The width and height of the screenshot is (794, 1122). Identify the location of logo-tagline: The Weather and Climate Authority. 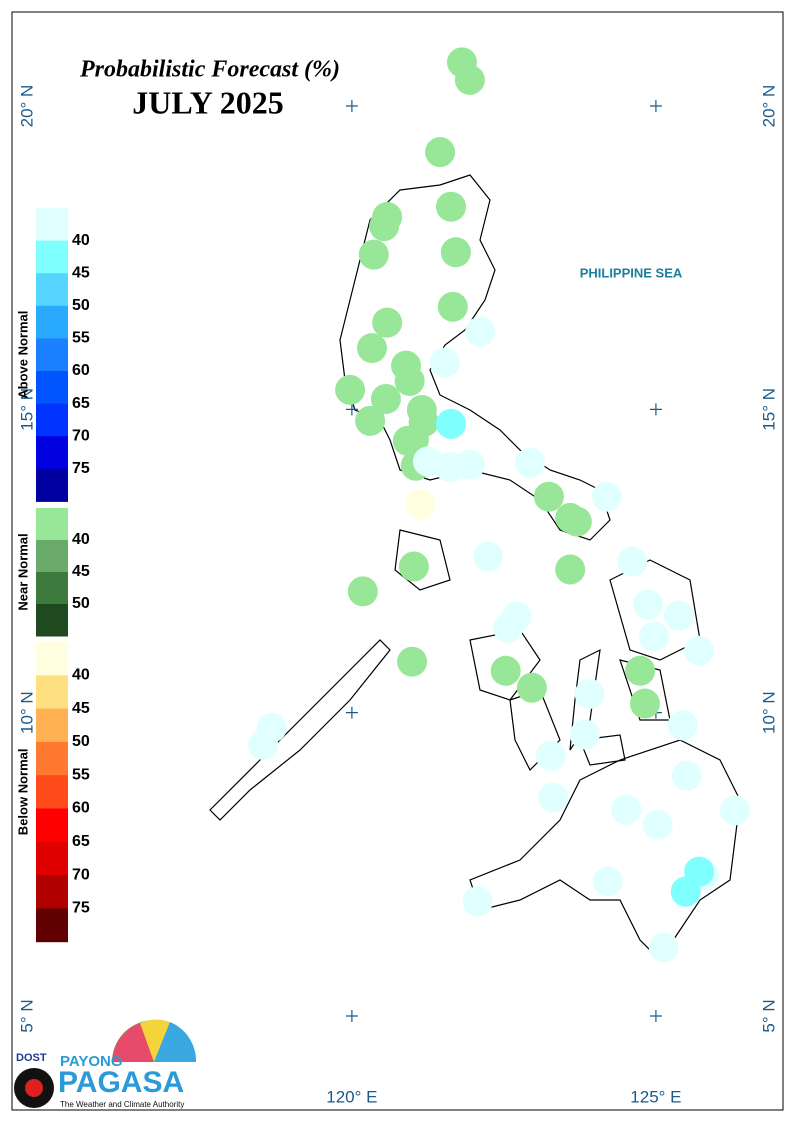
(122, 1104).